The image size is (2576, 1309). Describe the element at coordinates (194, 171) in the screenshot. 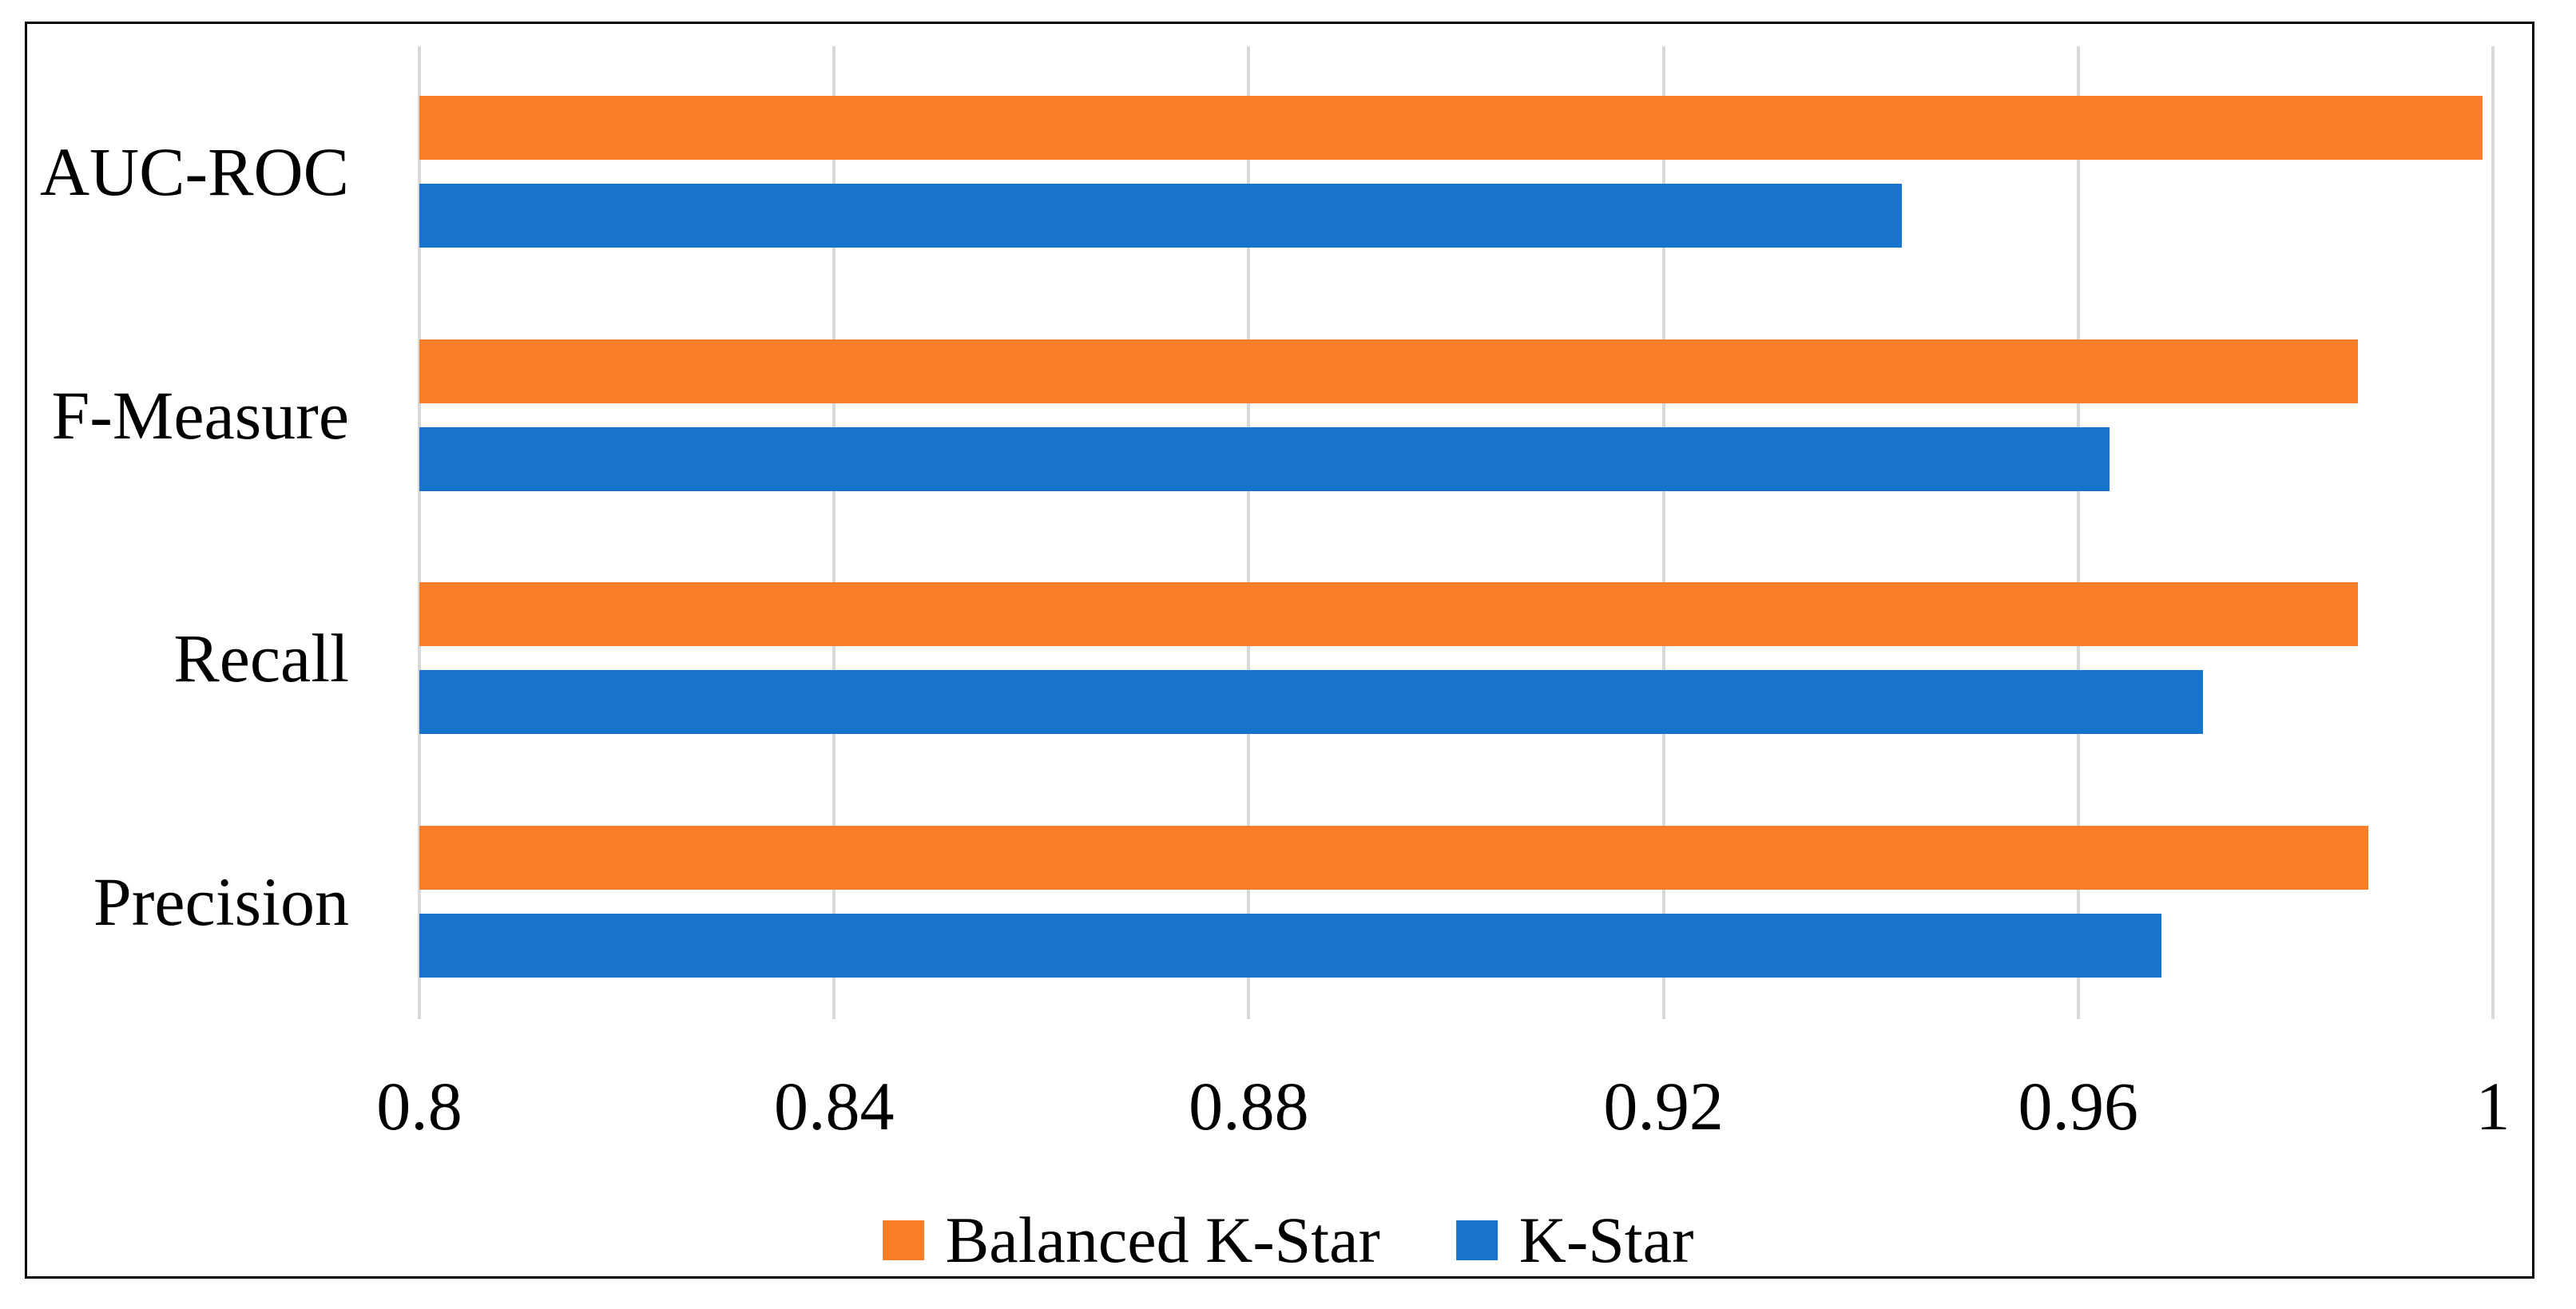

I see `category-label: AUC-ROC` at that location.